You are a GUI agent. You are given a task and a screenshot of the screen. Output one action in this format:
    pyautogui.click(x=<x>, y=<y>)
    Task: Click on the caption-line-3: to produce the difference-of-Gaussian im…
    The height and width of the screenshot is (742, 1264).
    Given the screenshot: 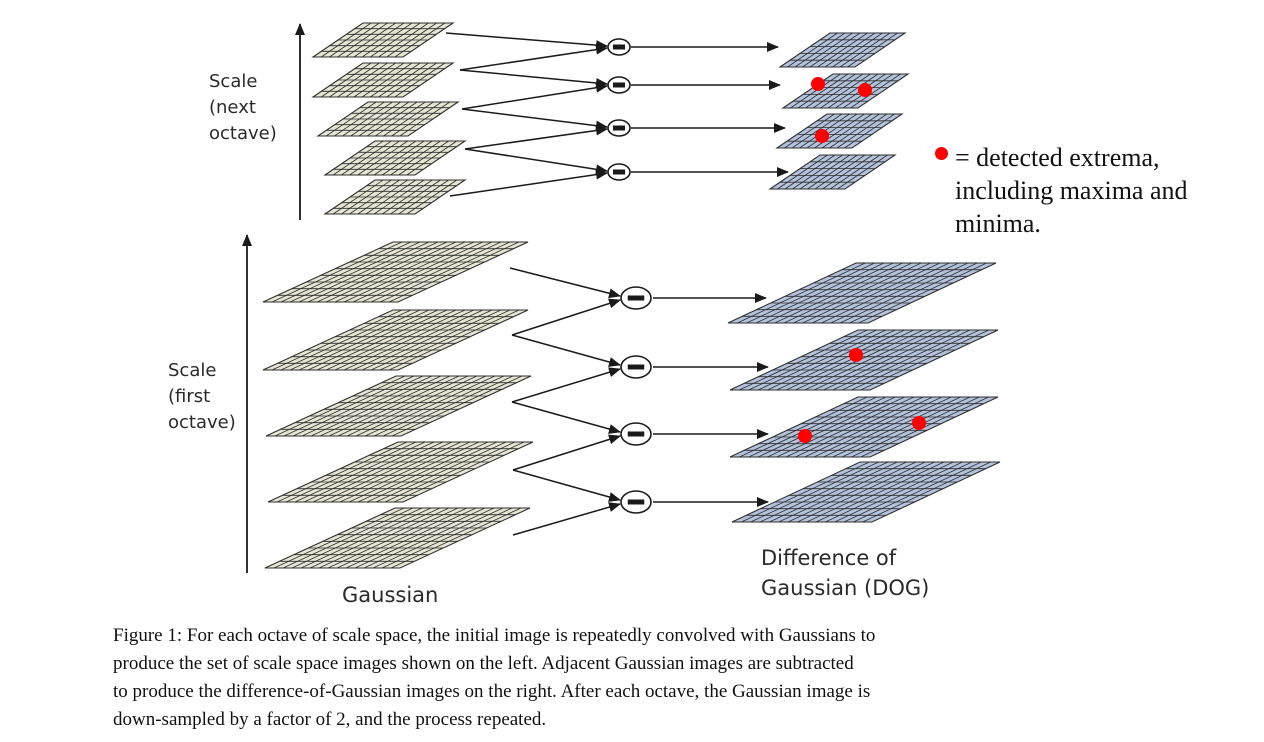 What is the action you would take?
    pyautogui.click(x=492, y=691)
    